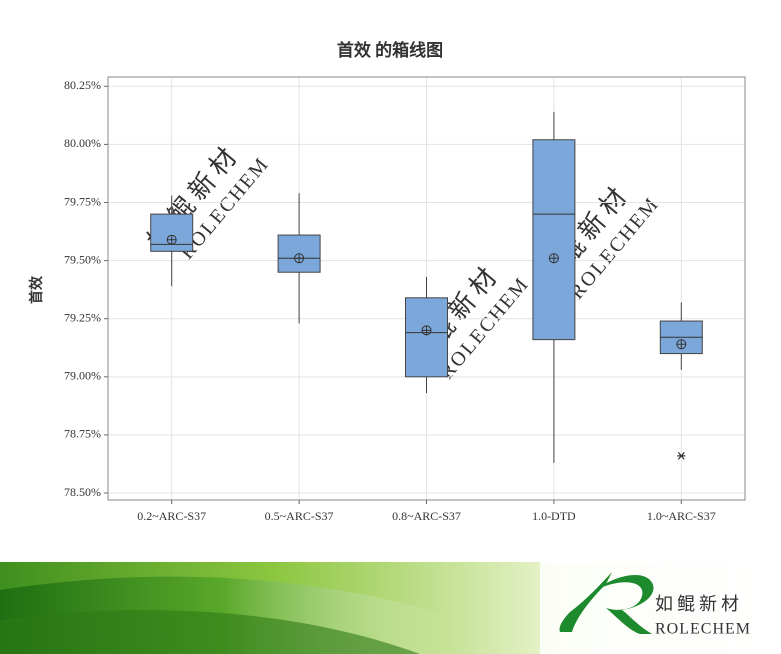 The height and width of the screenshot is (654, 781). Describe the element at coordinates (82, 143) in the screenshot. I see `y-tick-label: 80.00%` at that location.